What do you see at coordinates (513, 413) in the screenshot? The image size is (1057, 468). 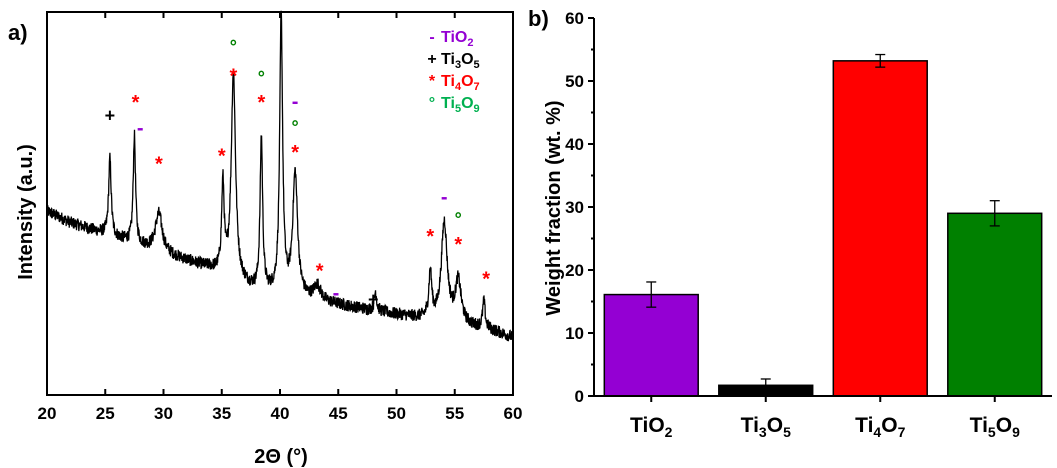 I see `x-tick-label: 60` at bounding box center [513, 413].